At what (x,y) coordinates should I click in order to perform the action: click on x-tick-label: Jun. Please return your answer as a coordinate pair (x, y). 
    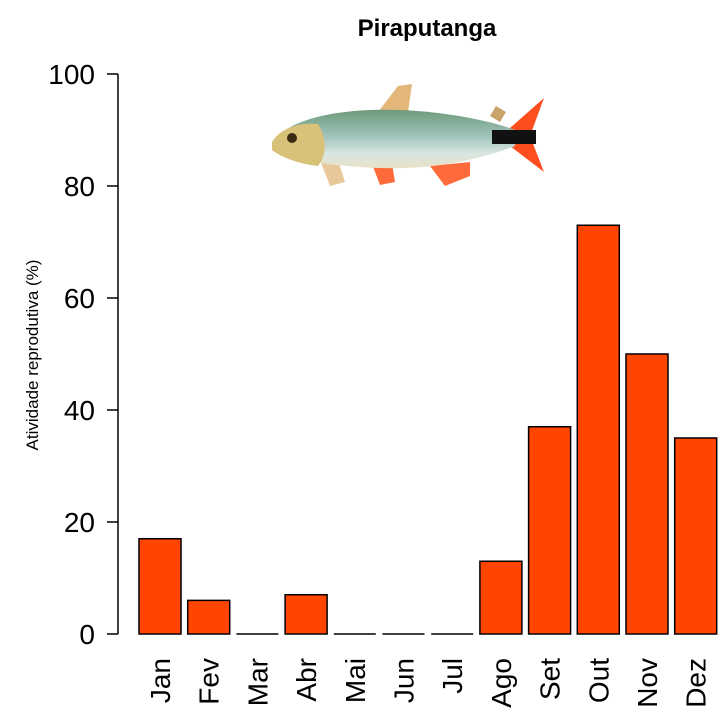
    Looking at the image, I should click on (404, 680).